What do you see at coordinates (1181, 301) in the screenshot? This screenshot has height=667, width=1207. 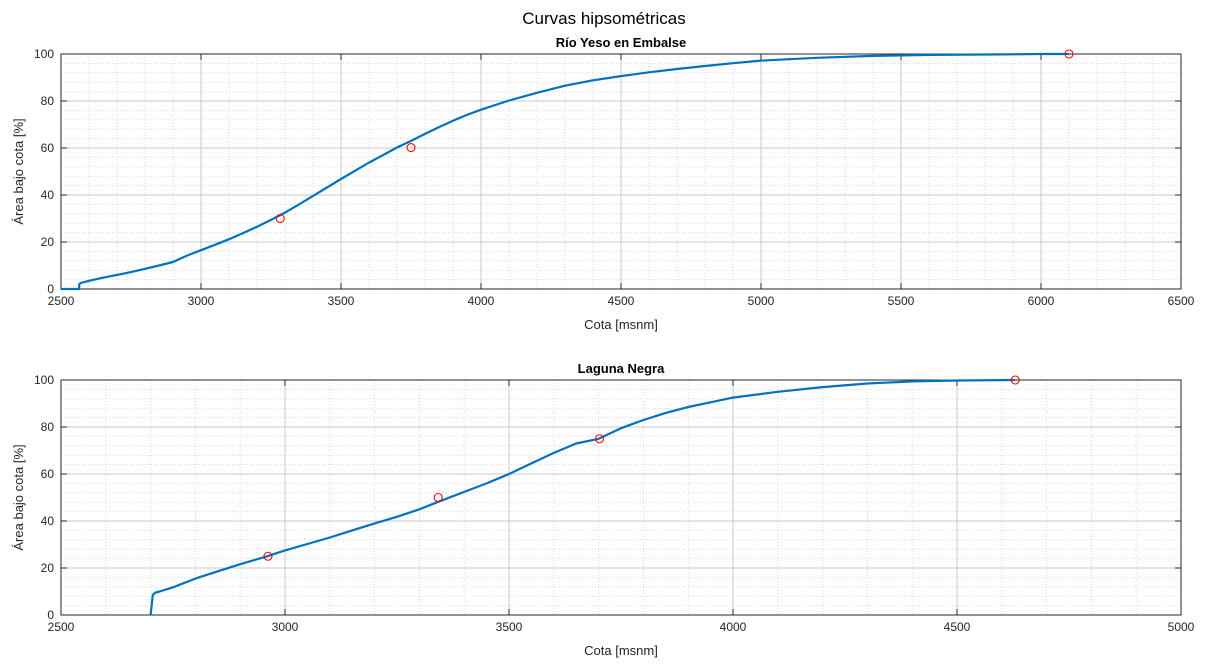 I see `x-tick-label: 6500` at bounding box center [1181, 301].